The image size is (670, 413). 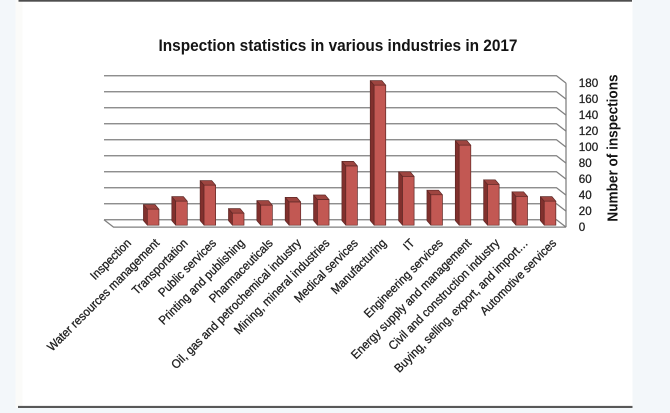 I want to click on svg-text: 80, so click(x=585, y=163).